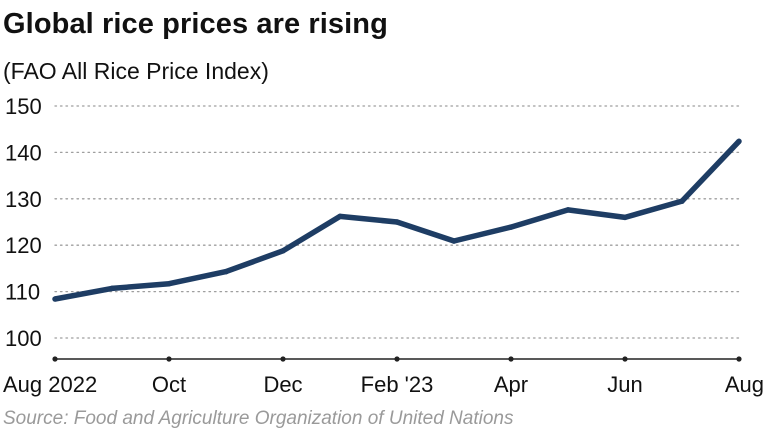  What do you see at coordinates (22, 292) in the screenshot?
I see `y-tick-label: 110` at bounding box center [22, 292].